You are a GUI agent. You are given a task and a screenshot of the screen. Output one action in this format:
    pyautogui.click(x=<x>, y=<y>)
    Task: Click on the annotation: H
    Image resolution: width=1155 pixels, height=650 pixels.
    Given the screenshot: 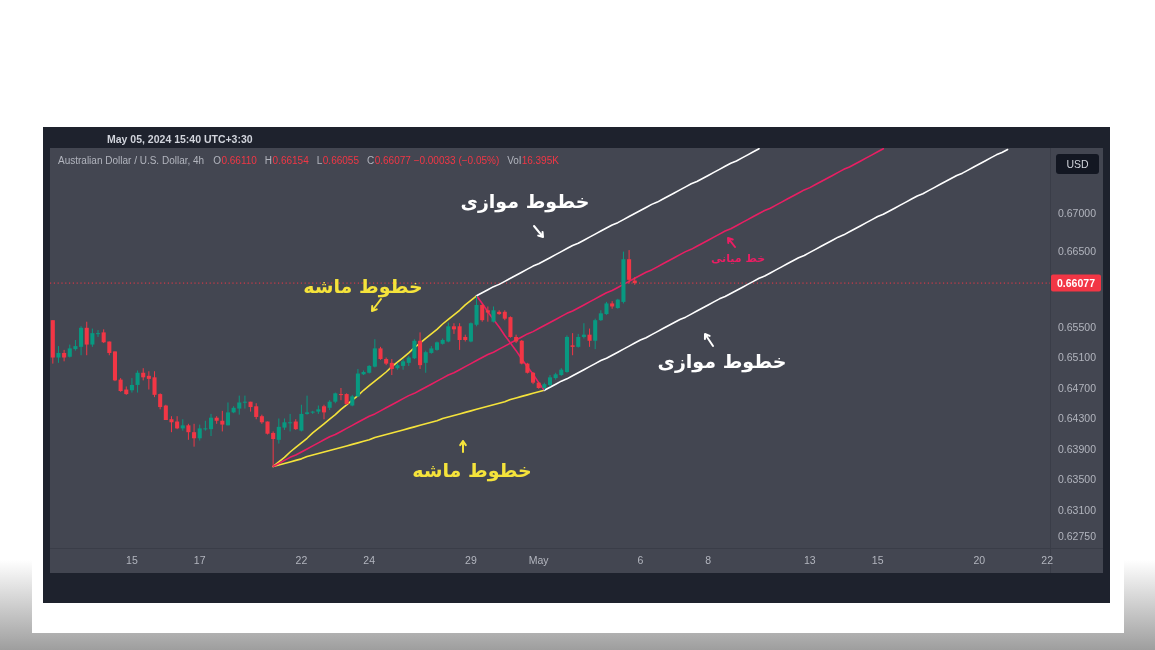 What is the action you would take?
    pyautogui.click(x=268, y=160)
    